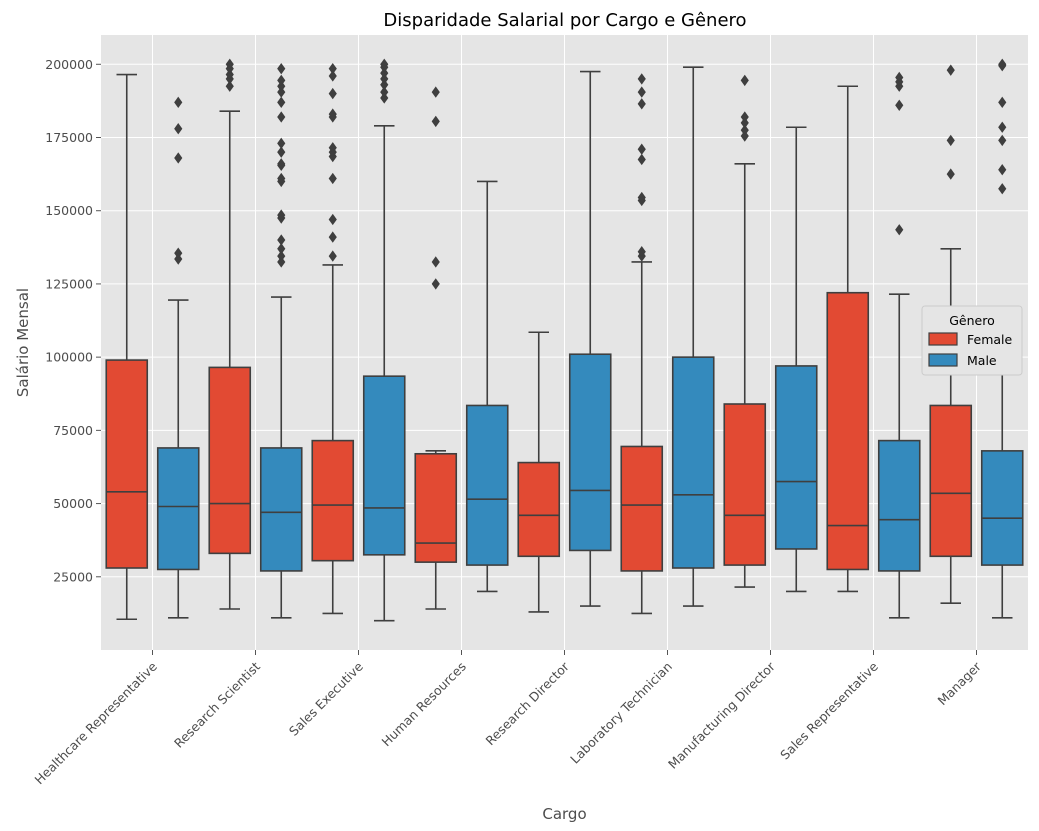  What do you see at coordinates (621, 713) in the screenshot?
I see `x-tick-label: Laboratory Technician` at bounding box center [621, 713].